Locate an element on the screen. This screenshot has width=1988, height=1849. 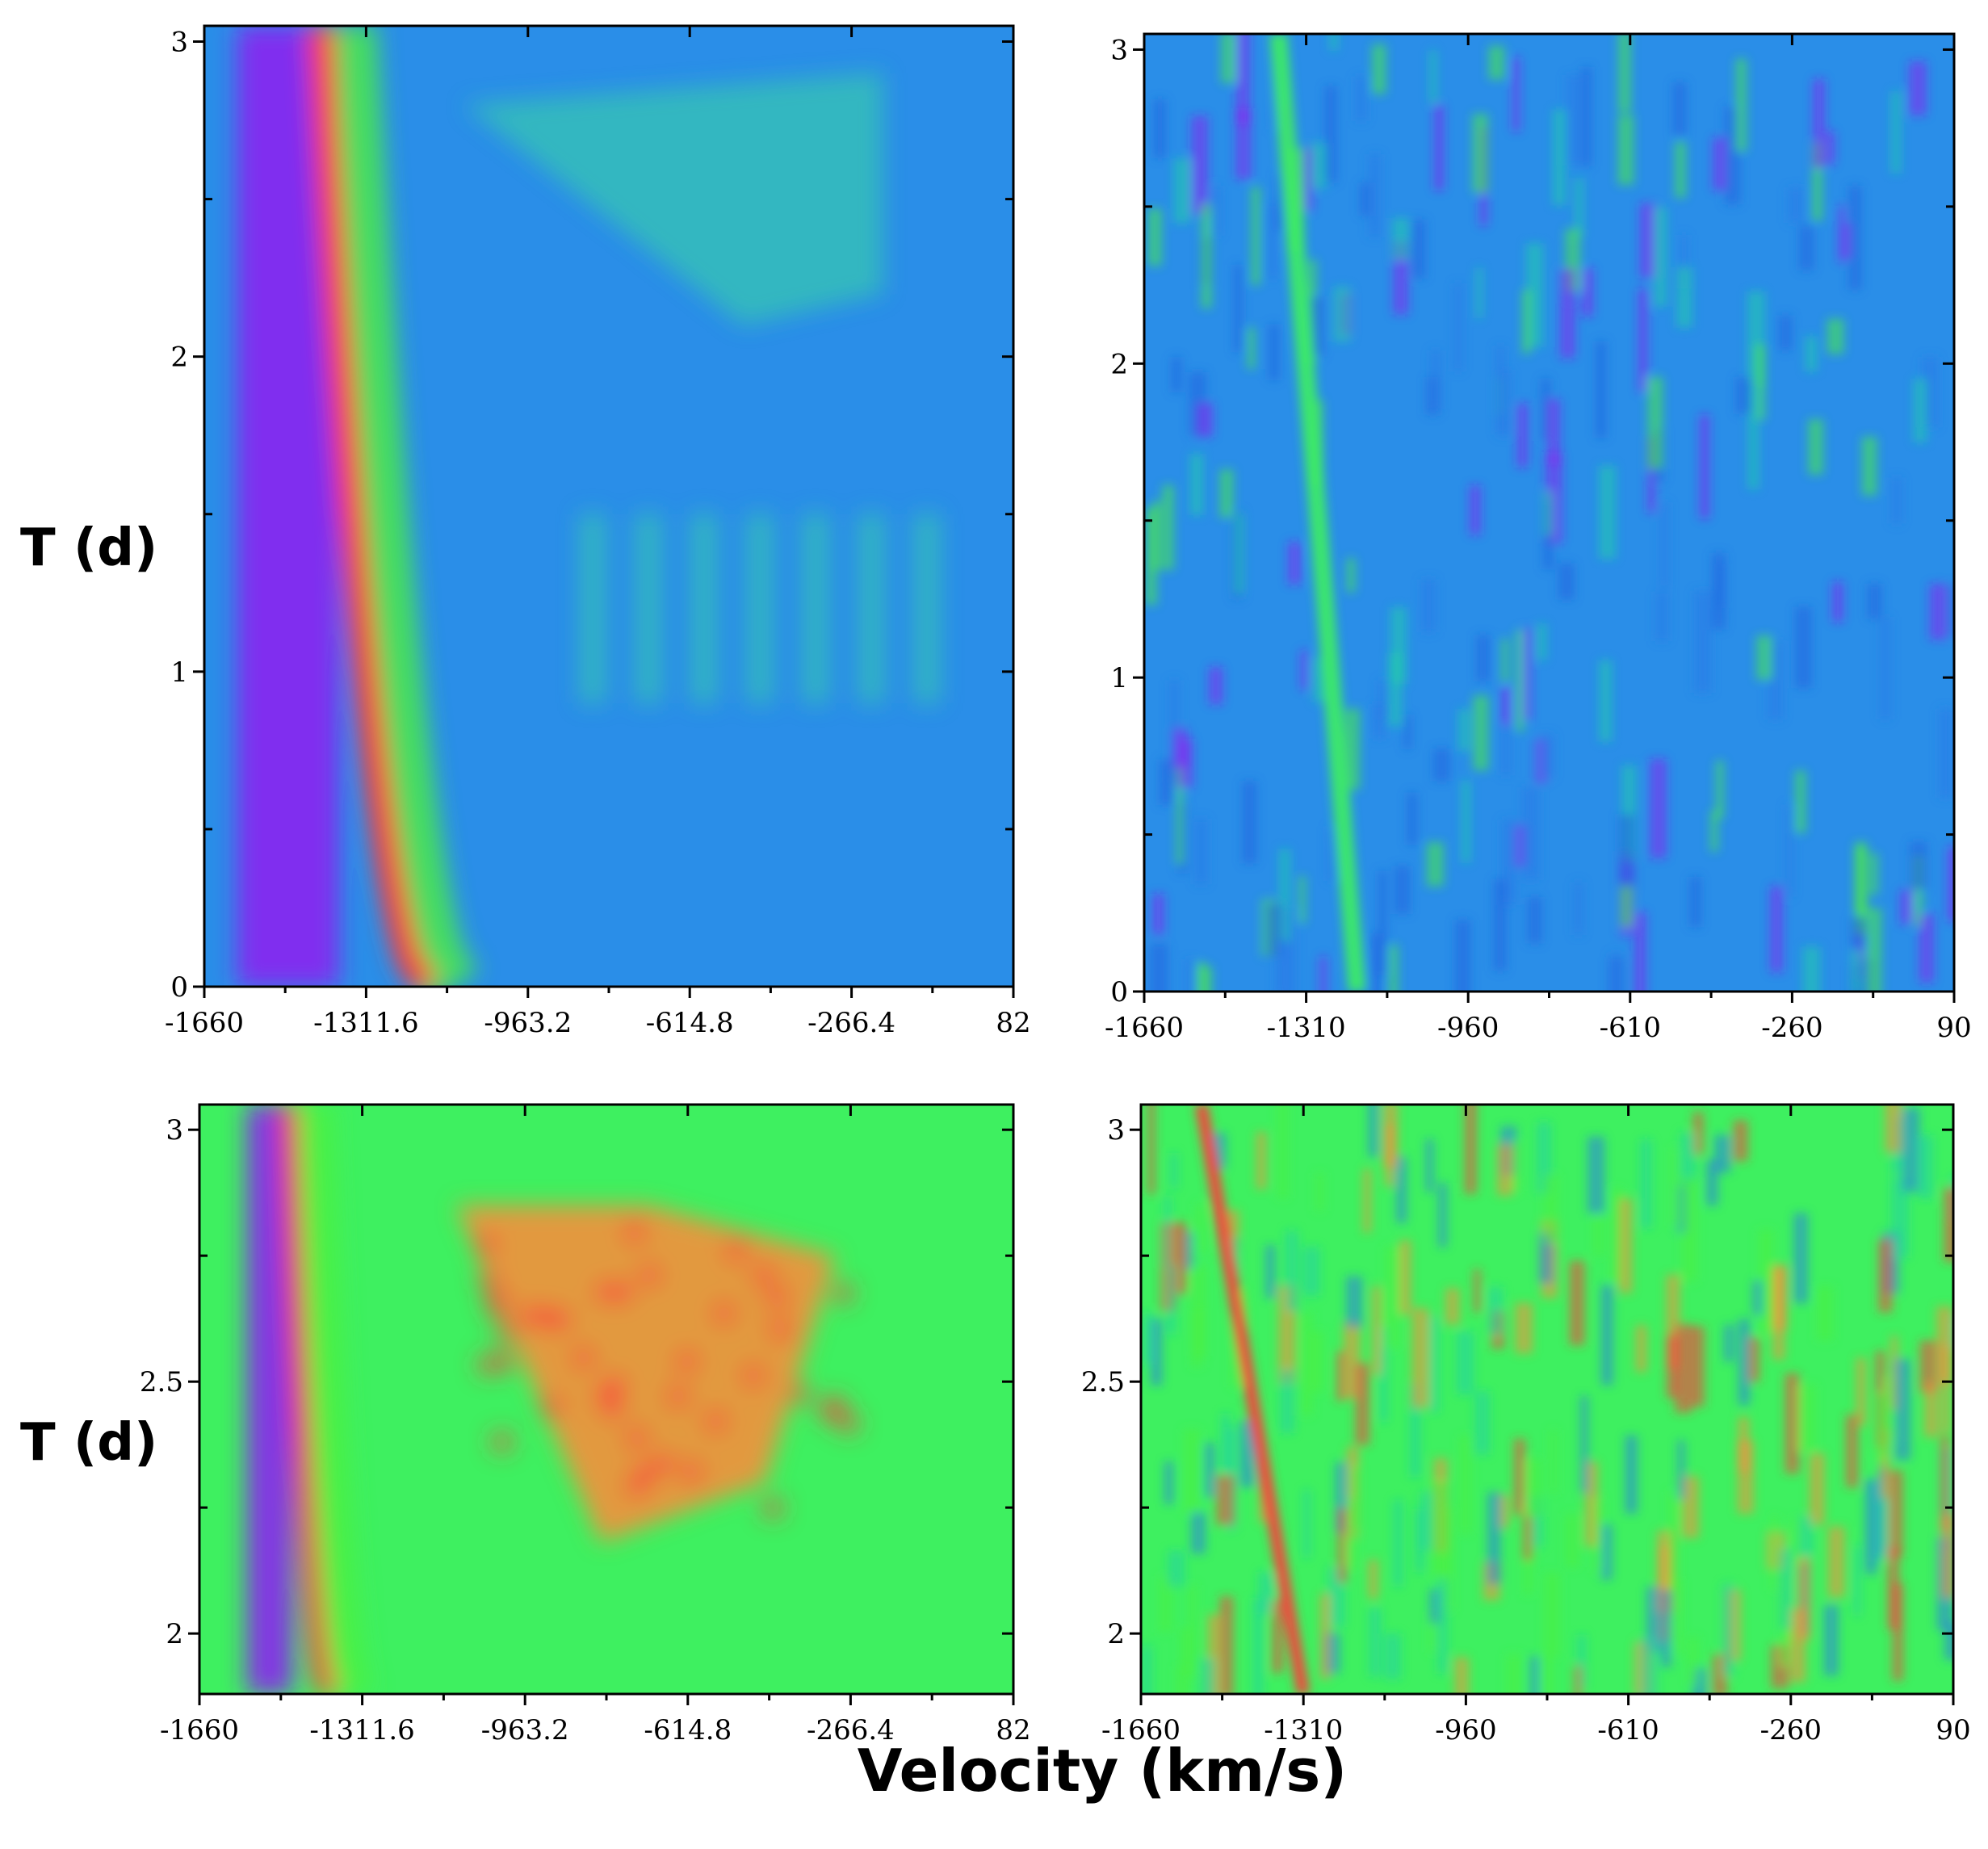
x-tick-label: -614.8 is located at coordinates (688, 1730).